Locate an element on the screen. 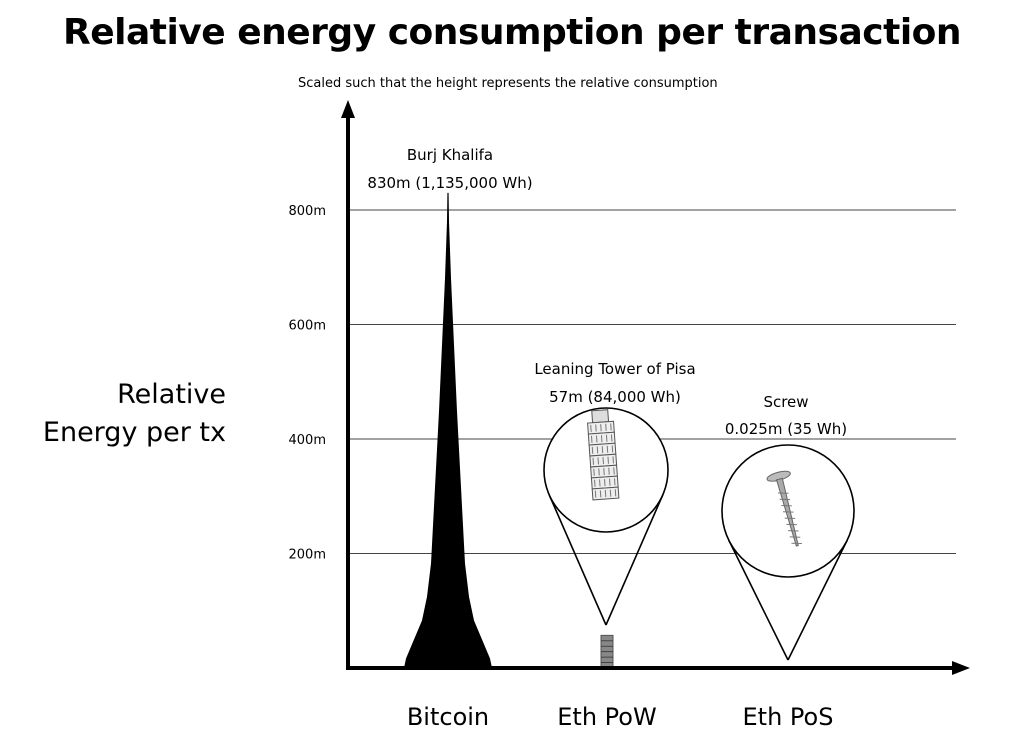  x-category-labels: Bitcoin Eth PoW Eth PoS is located at coordinates (620, 717).